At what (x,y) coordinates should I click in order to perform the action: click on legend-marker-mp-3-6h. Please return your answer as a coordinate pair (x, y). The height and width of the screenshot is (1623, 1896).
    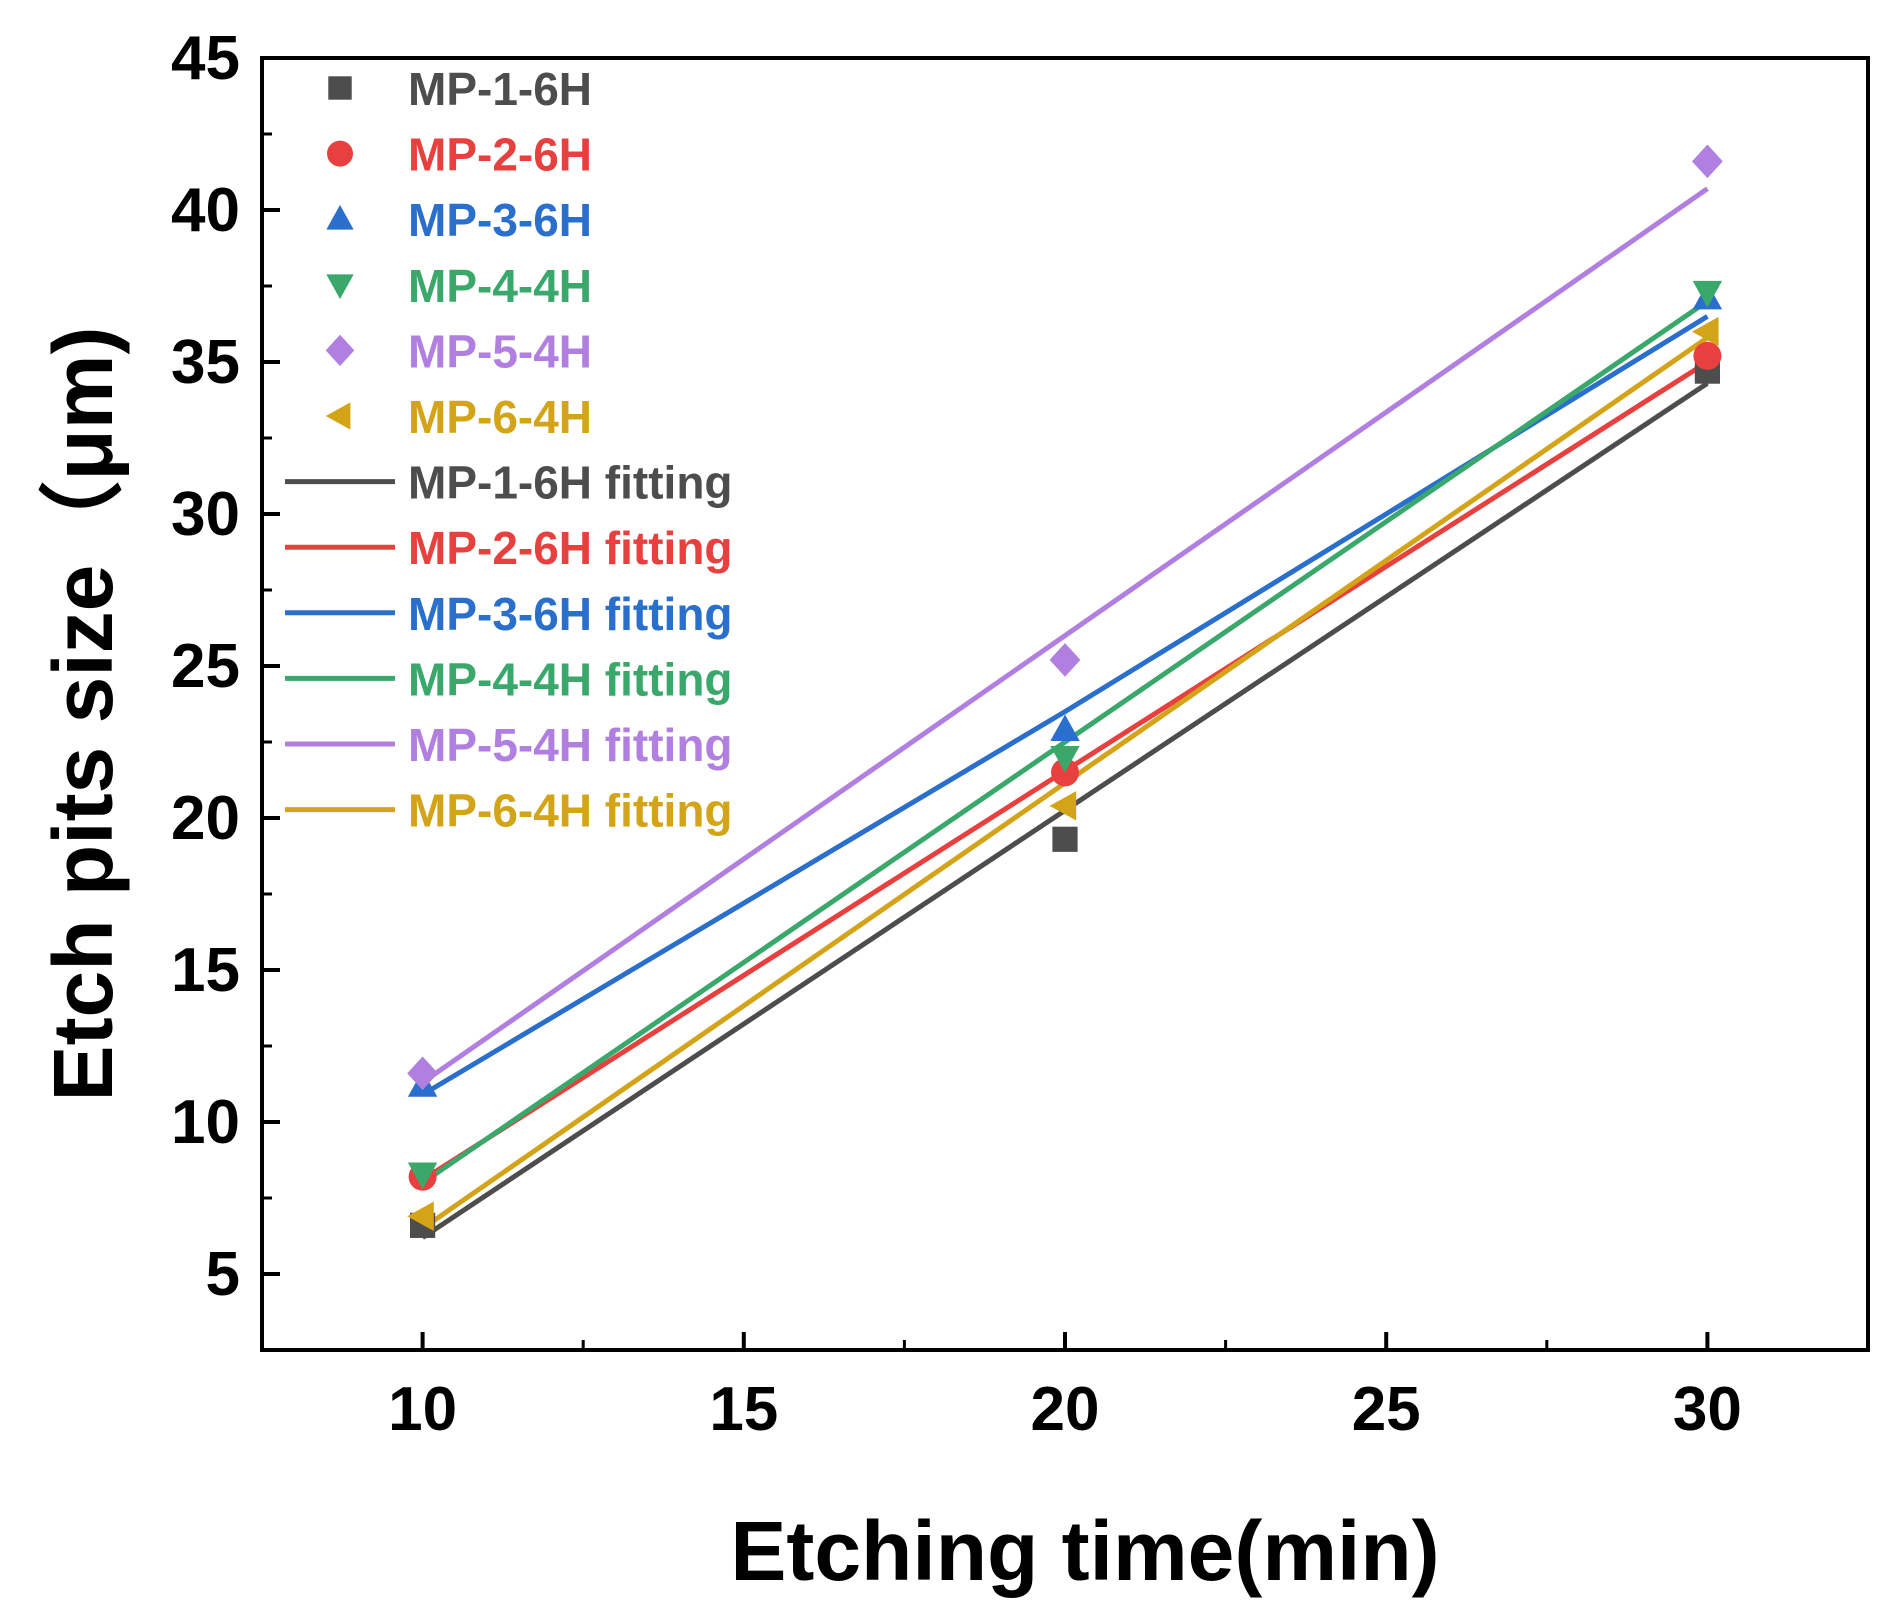
    Looking at the image, I should click on (340, 217).